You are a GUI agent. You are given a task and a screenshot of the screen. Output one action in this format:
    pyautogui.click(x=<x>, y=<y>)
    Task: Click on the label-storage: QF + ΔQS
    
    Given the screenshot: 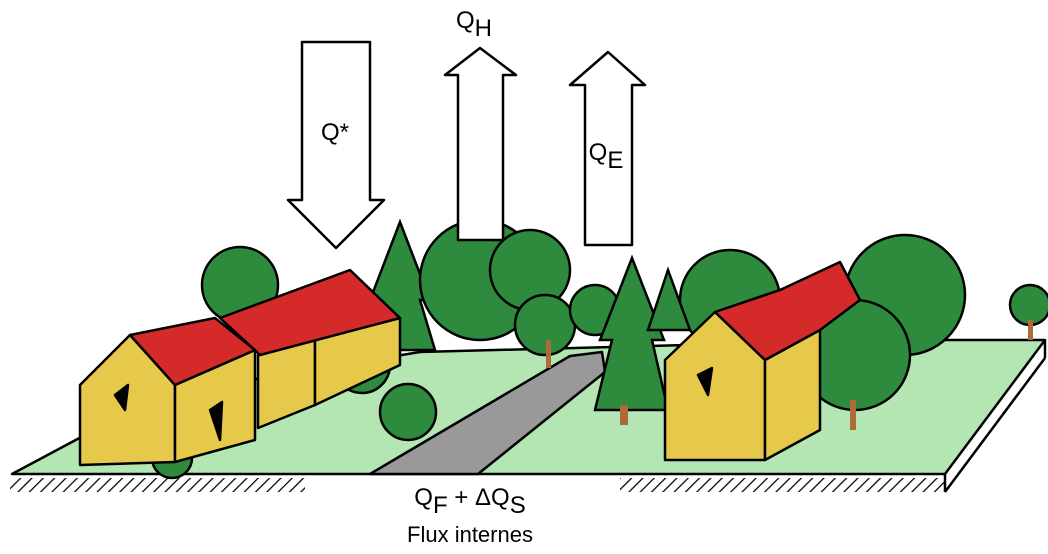 What is the action you would take?
    pyautogui.click(x=469, y=501)
    